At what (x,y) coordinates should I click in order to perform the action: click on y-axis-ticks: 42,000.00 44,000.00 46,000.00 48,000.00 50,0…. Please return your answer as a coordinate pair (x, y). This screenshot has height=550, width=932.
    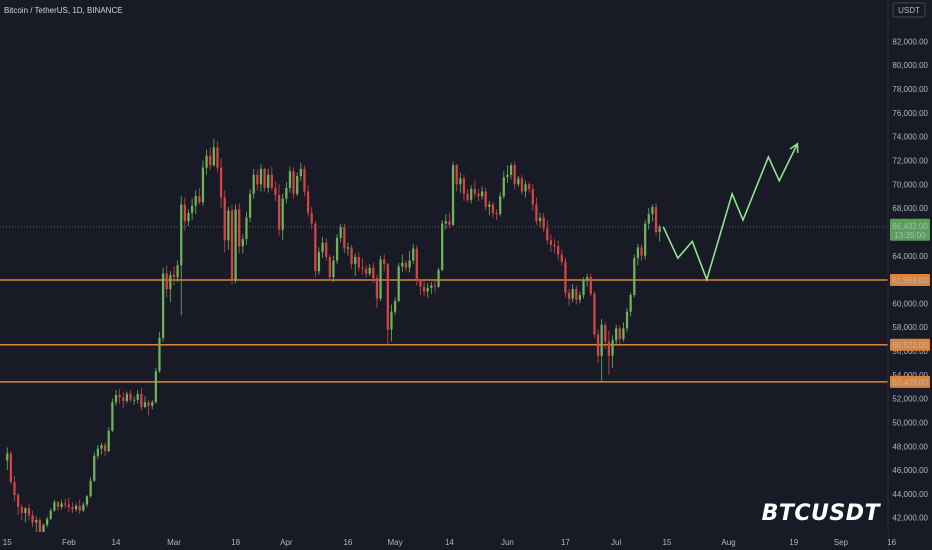
    Looking at the image, I should click on (910, 279).